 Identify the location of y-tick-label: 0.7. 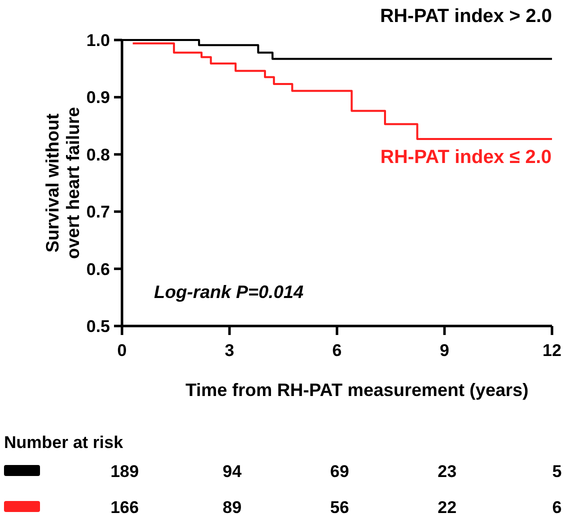
(98, 212).